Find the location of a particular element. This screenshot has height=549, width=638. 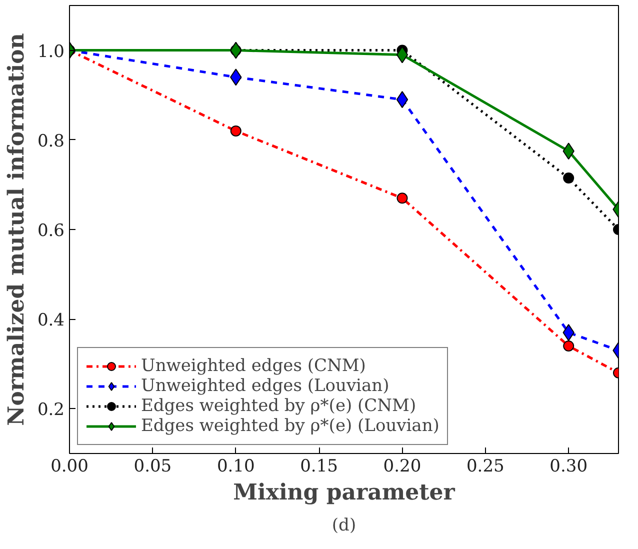

x-tick-label: 0.20 is located at coordinates (402, 466).